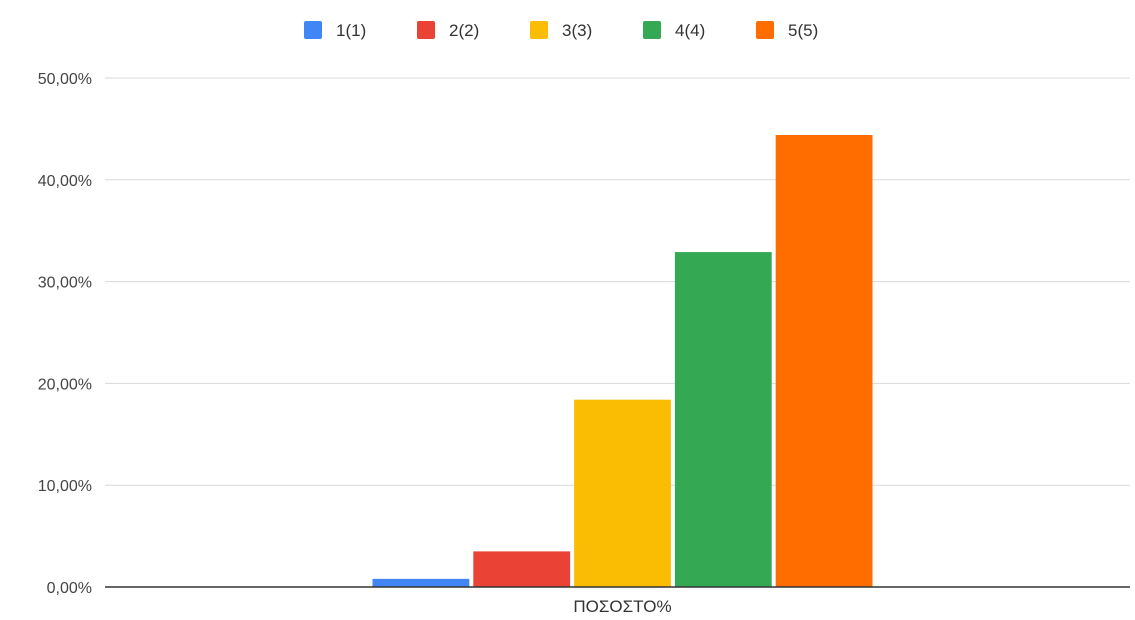 The image size is (1135, 620). I want to click on legend-label: 2(2), so click(464, 30).